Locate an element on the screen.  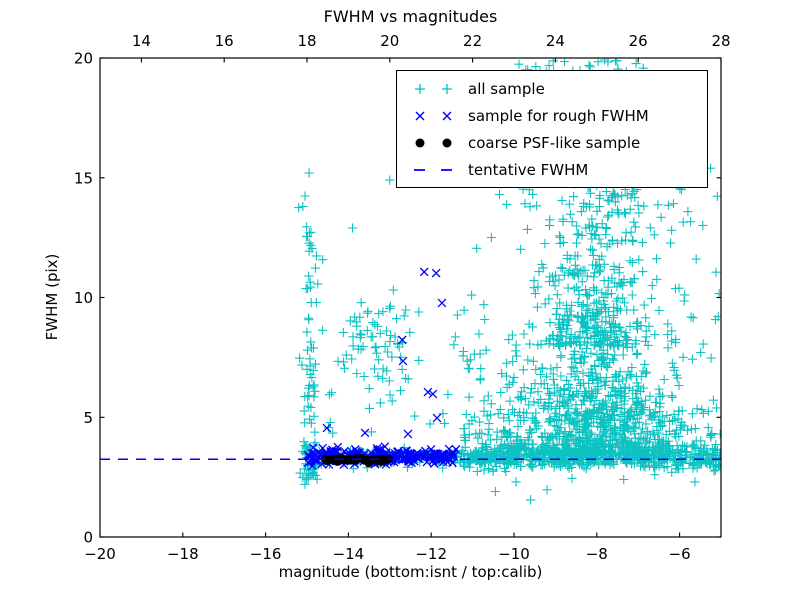
legend-entry-coarse-psf: coarse PSF-like sample is located at coordinates (556, 142).